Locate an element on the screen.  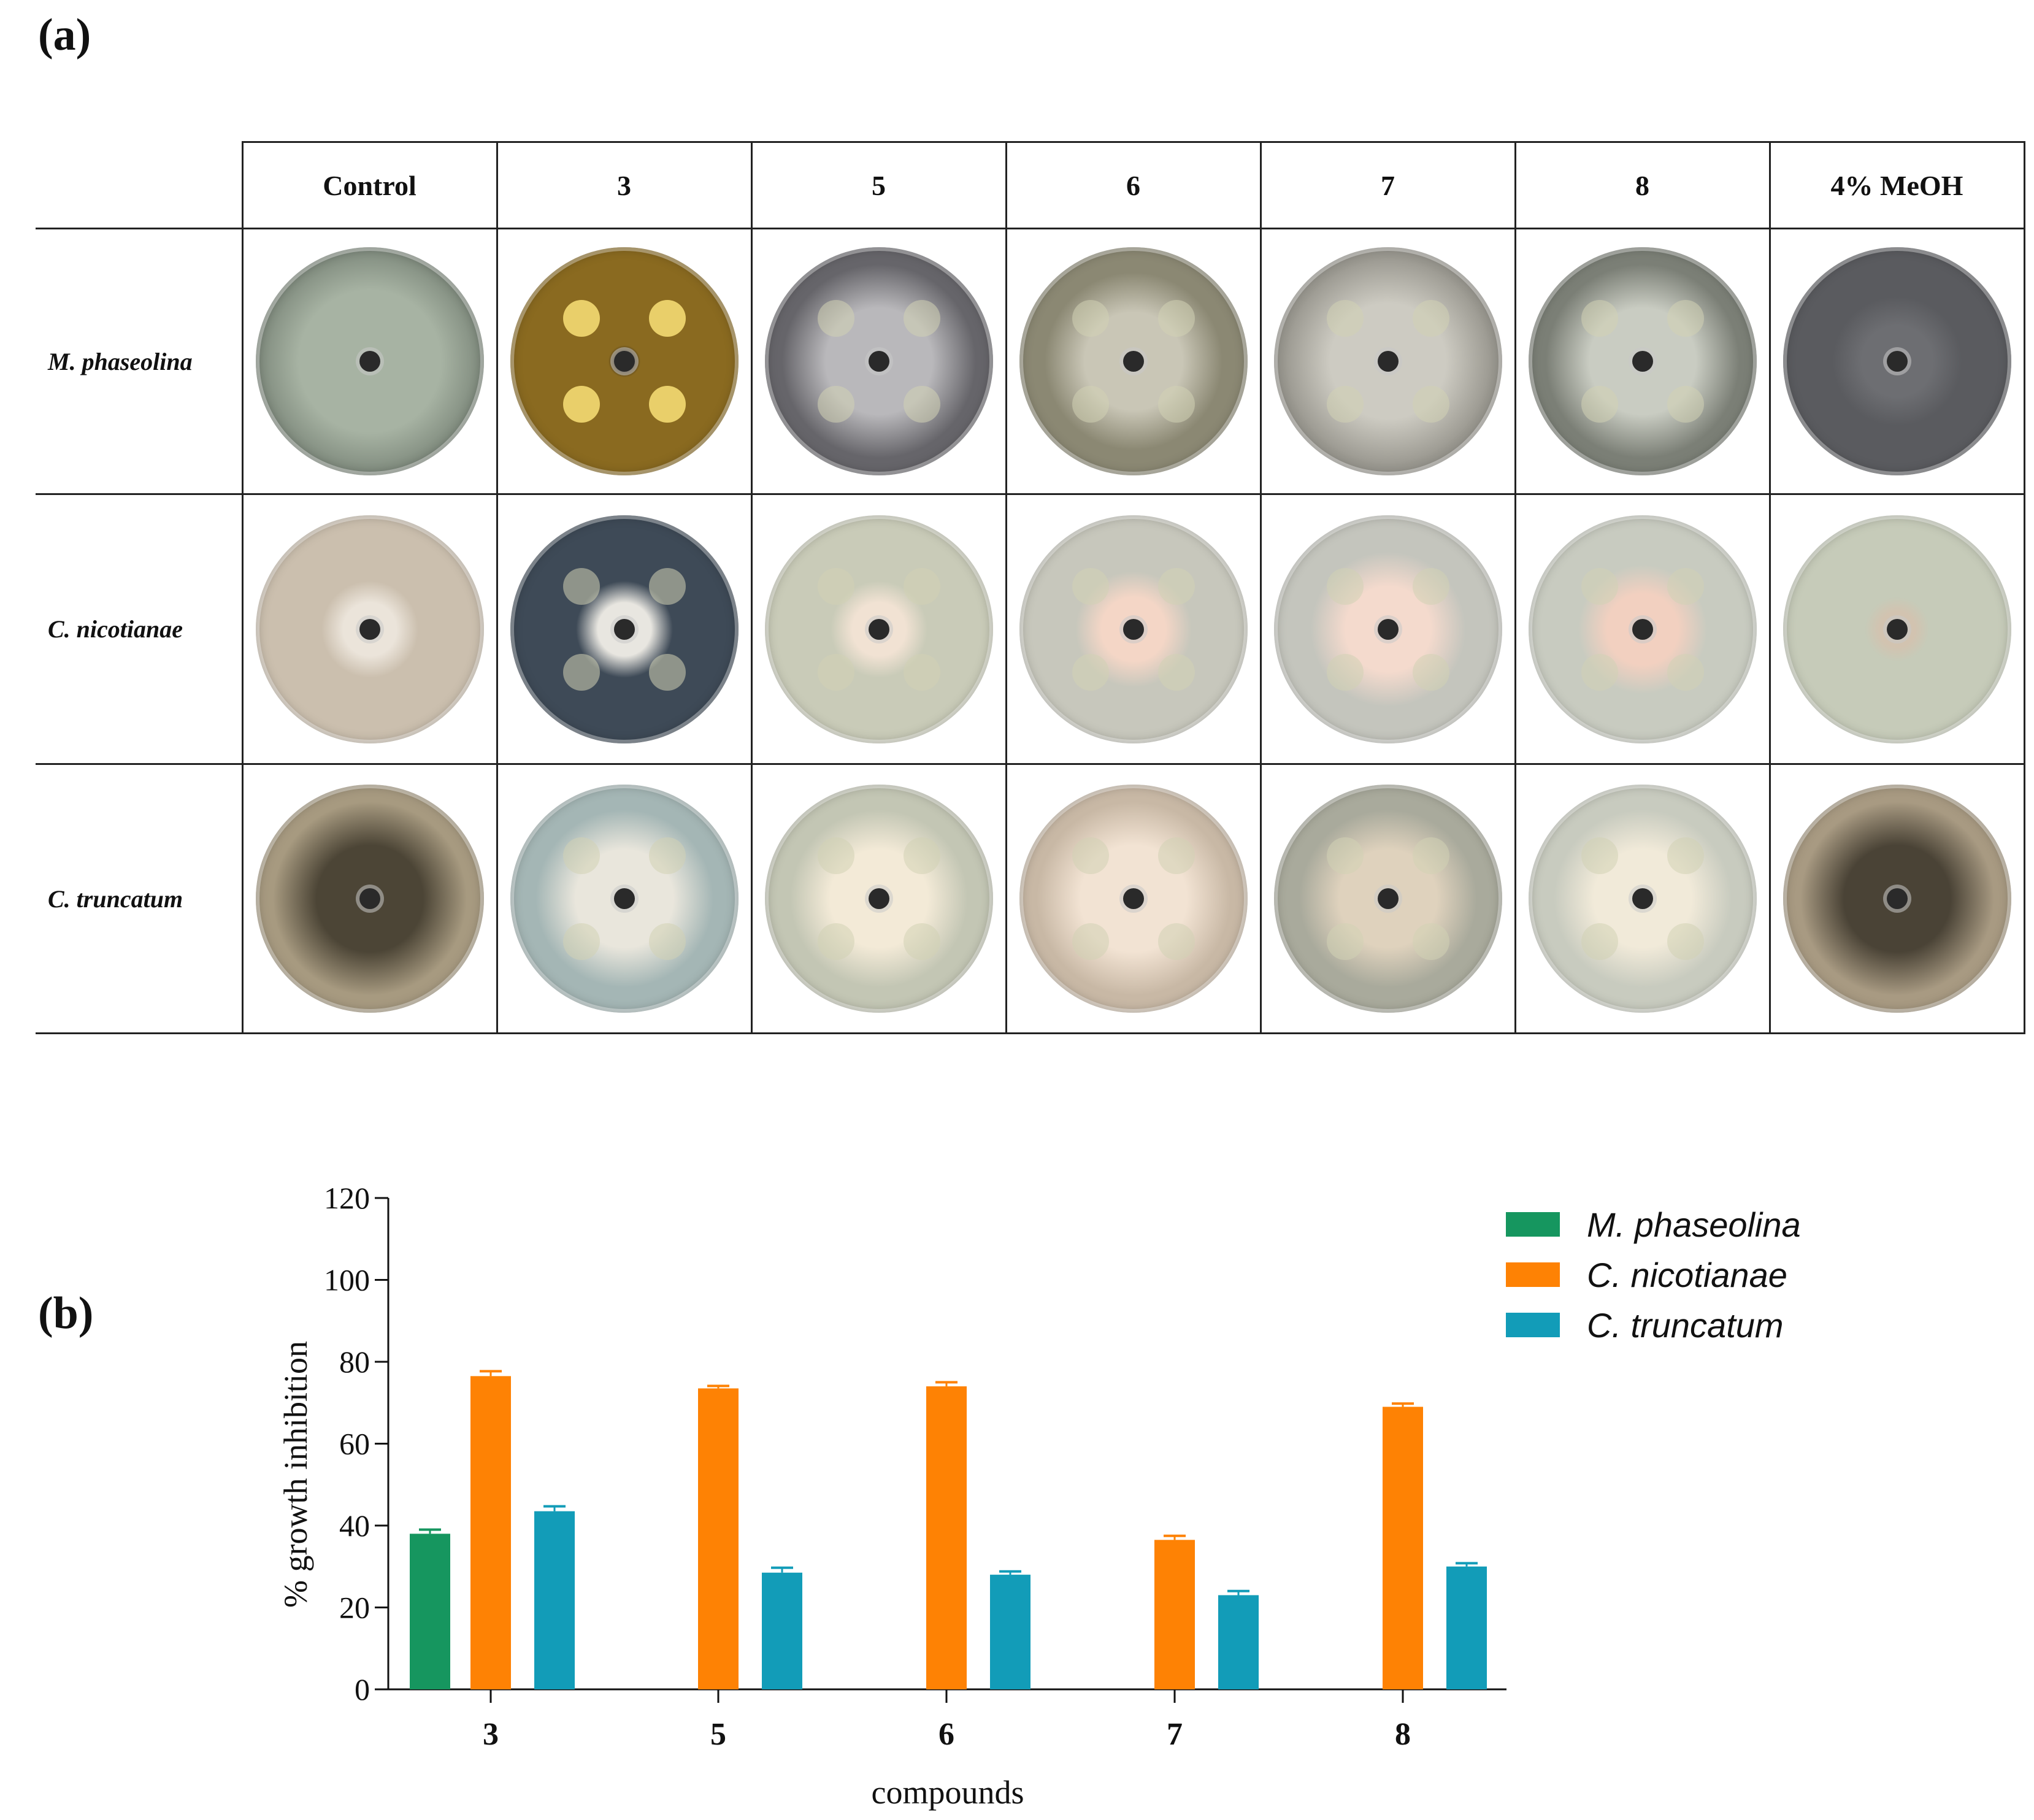
legend-swatch-c-truncatum is located at coordinates (1533, 1325).